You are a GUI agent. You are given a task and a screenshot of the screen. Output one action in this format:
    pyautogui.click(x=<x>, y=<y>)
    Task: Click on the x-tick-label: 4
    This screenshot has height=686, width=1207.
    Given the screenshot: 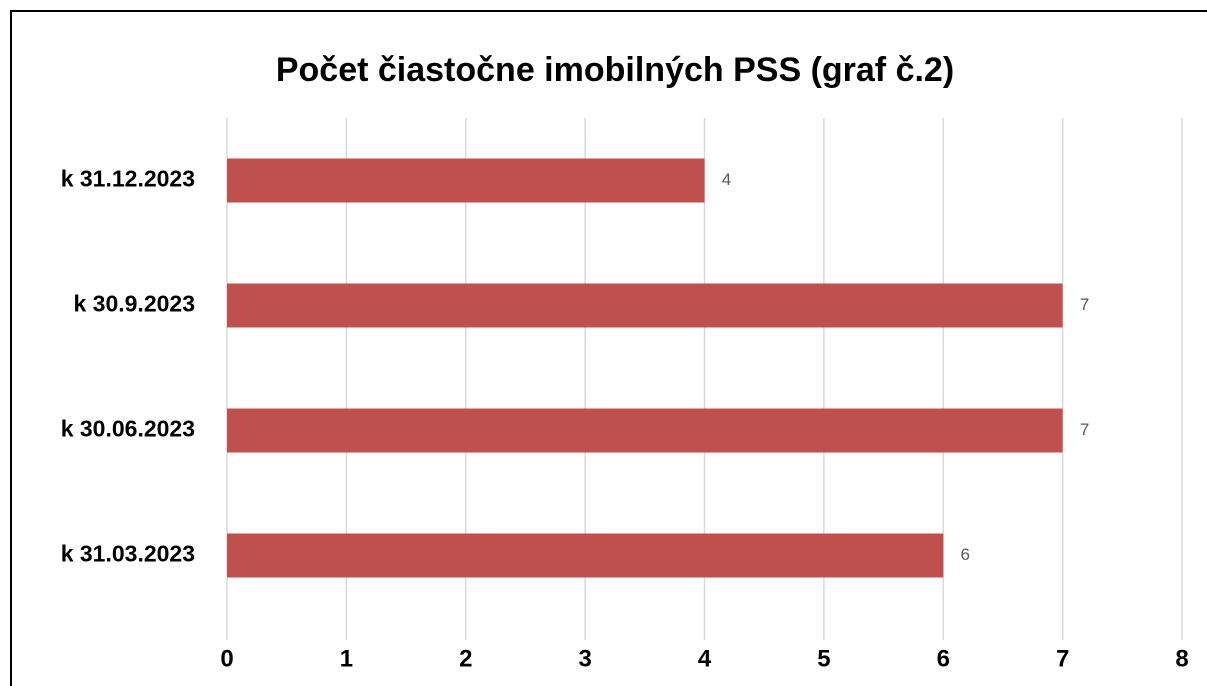 What is the action you would take?
    pyautogui.click(x=705, y=658)
    